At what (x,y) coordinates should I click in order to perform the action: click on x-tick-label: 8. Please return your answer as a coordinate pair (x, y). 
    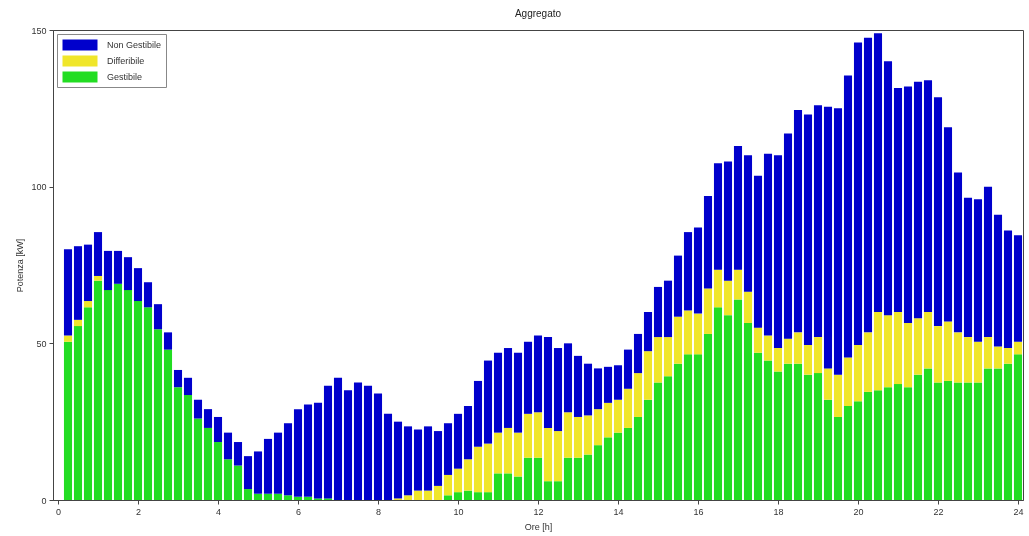
    Looking at the image, I should click on (378, 511).